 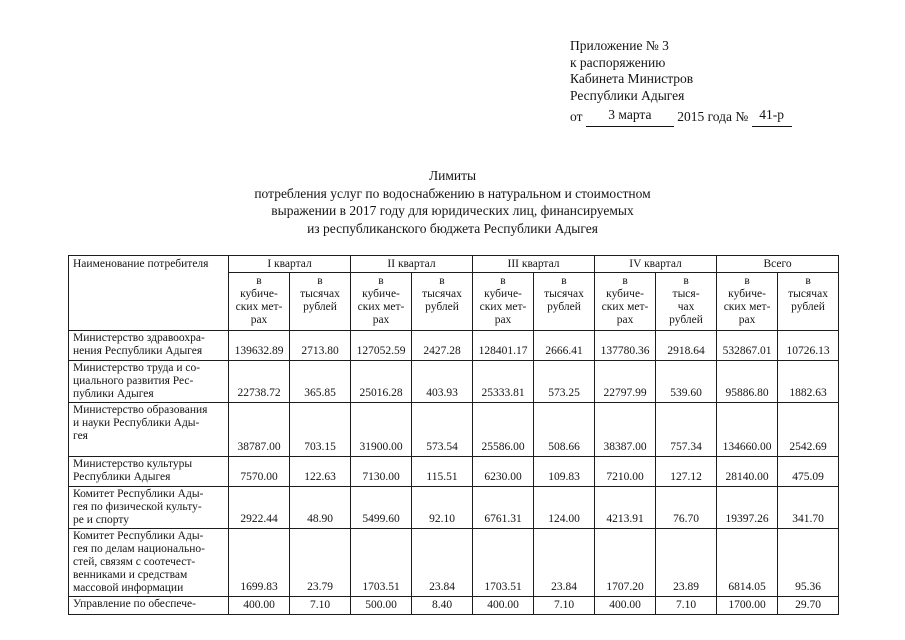 I want to click on value-cell: 2918.64, so click(x=686, y=345).